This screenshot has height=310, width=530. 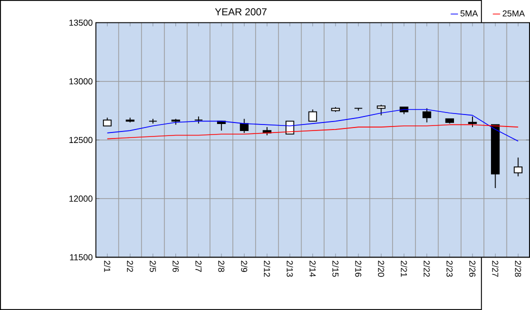 What do you see at coordinates (404, 268) in the screenshot?
I see `x-tick-label: 2/21` at bounding box center [404, 268].